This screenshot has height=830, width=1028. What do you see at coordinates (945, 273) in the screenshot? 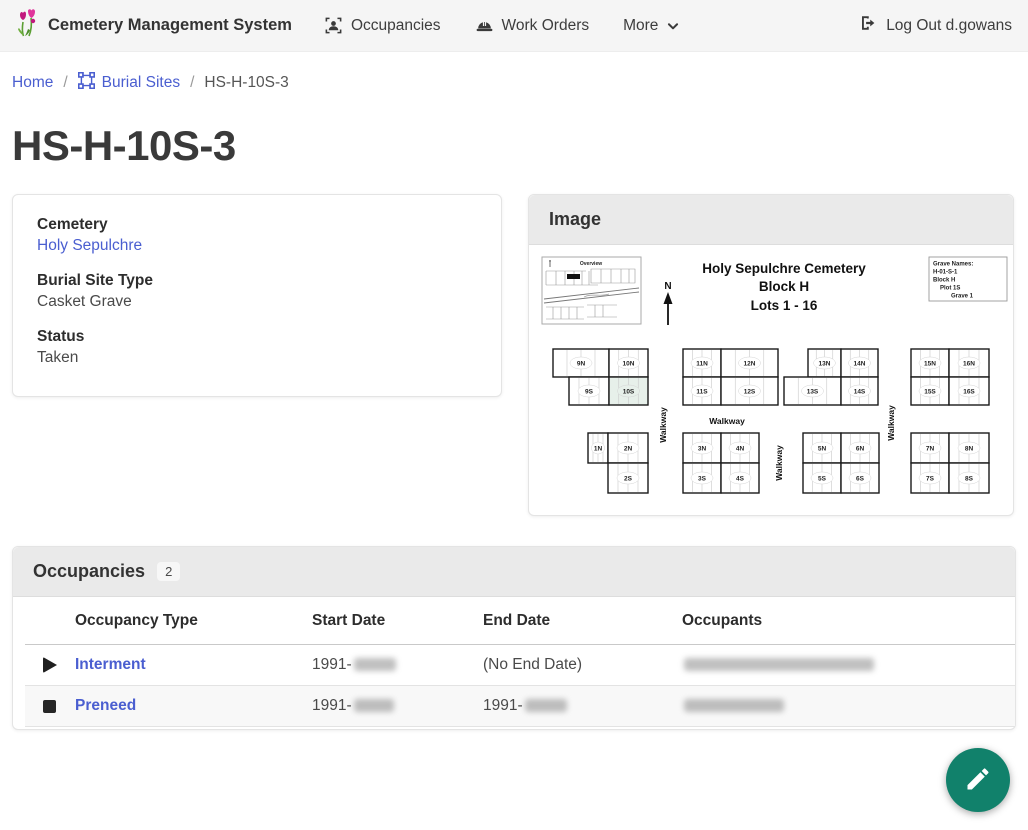
I see `legend-line-2: H-01-S-1` at bounding box center [945, 273].